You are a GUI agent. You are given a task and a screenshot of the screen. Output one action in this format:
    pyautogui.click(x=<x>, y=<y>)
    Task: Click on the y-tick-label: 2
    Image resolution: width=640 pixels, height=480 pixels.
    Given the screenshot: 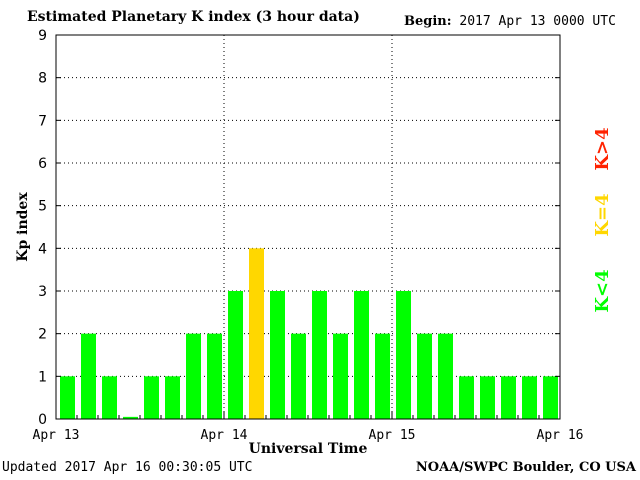 What is the action you would take?
    pyautogui.click(x=42, y=335)
    